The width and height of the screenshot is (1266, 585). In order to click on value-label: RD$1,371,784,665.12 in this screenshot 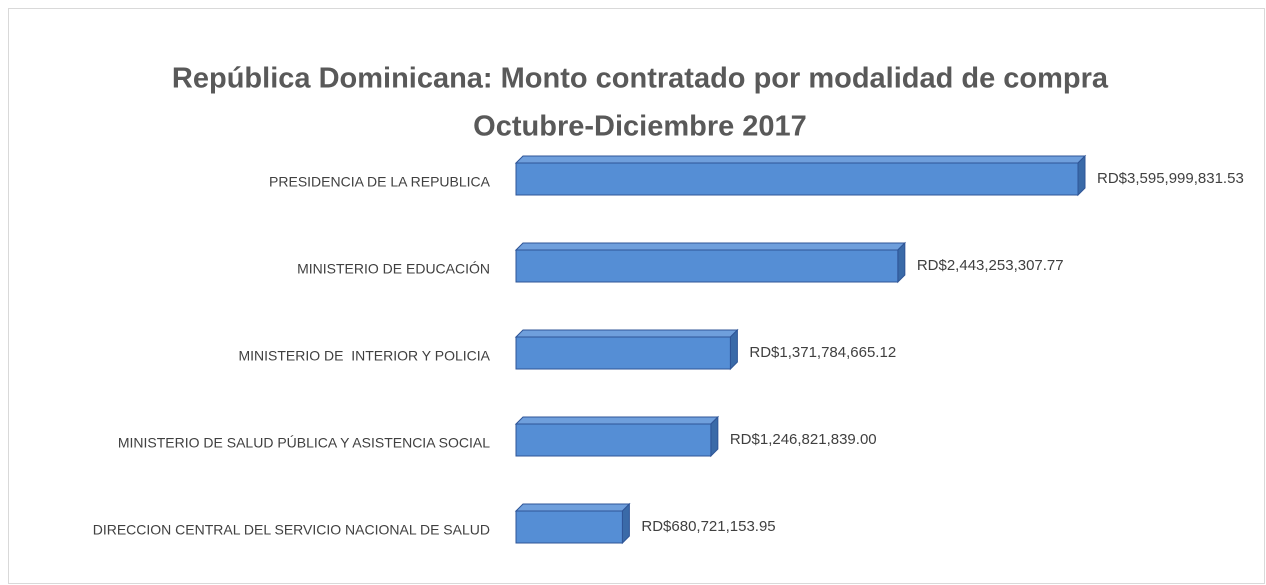, I will do `click(822, 352)`.